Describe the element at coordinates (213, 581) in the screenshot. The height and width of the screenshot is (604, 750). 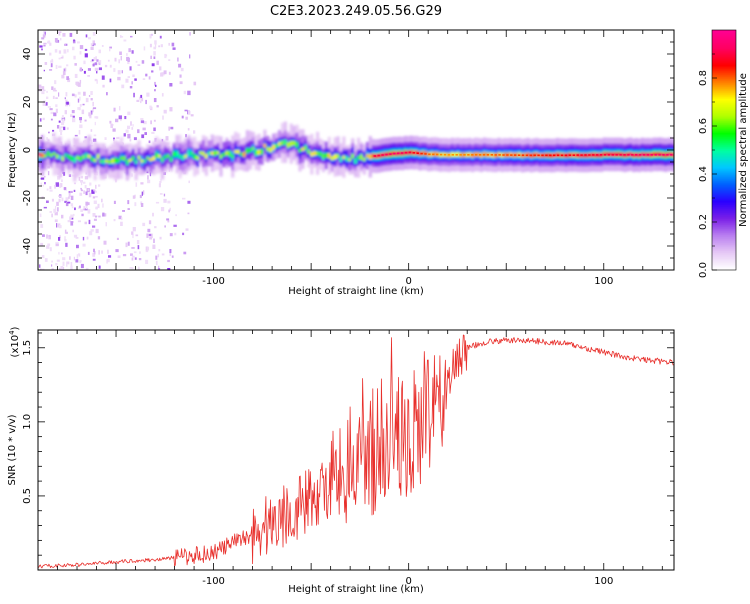
I see `x-tick-label: -100` at that location.